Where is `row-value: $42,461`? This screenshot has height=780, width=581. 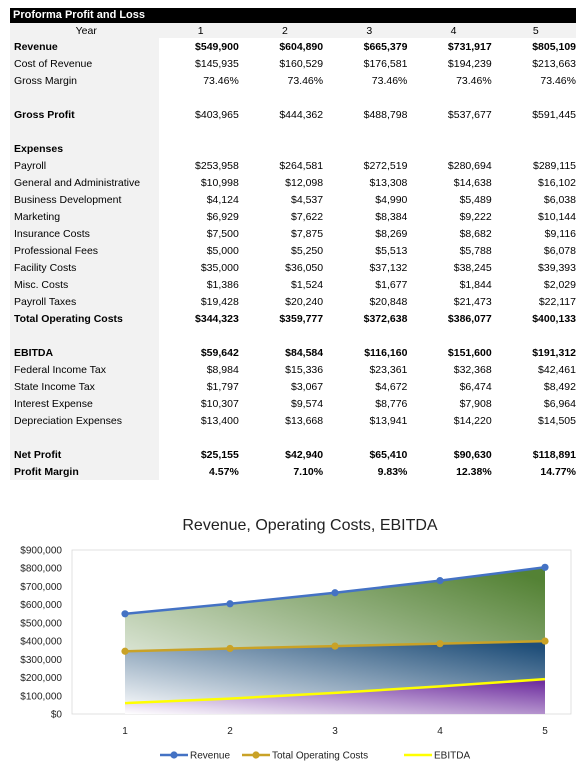 row-value: $42,461 is located at coordinates (557, 369).